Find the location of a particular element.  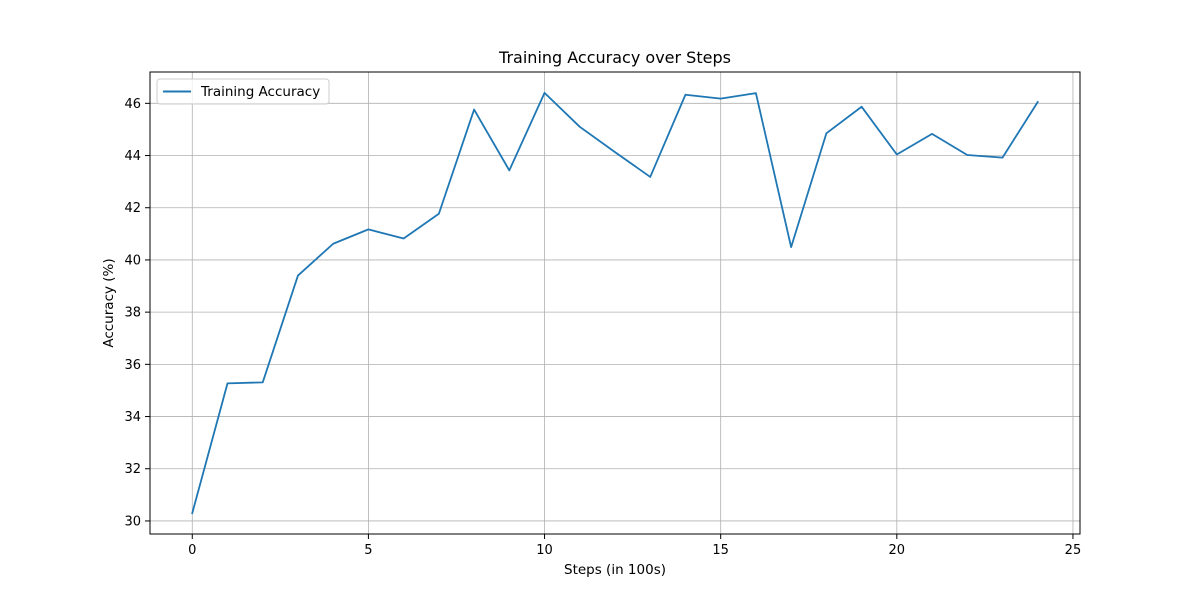

legend: Training Accuracy is located at coordinates (243, 91).